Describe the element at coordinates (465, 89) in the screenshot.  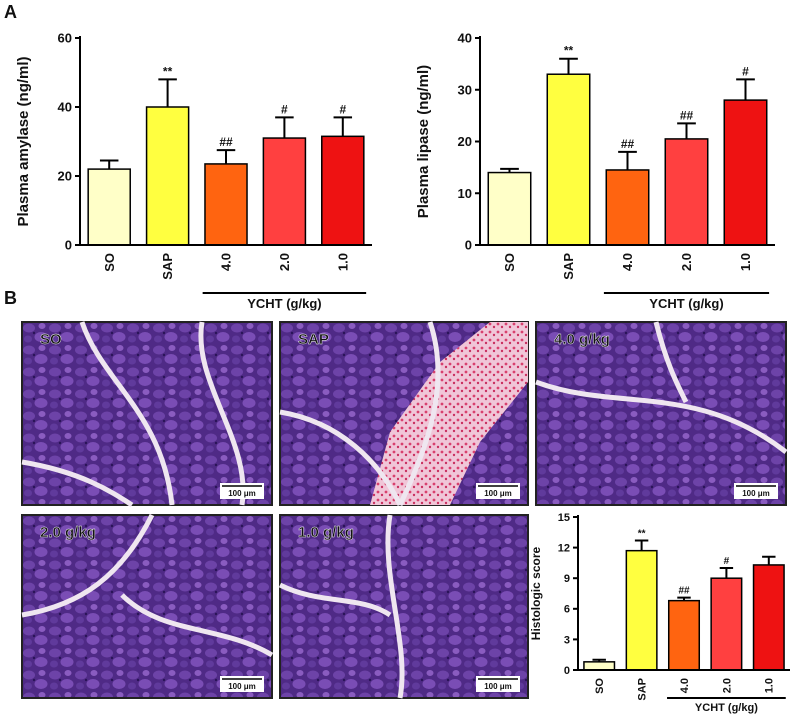
I see `y-tick-label: 30` at that location.